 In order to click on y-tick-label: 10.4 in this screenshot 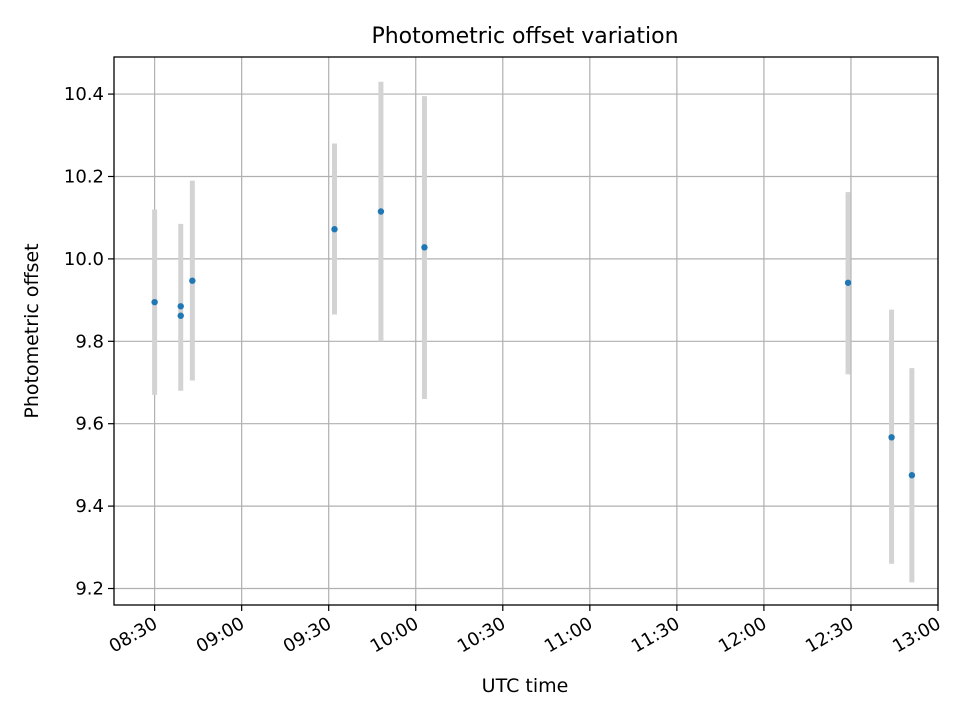, I will do `click(84, 94)`.